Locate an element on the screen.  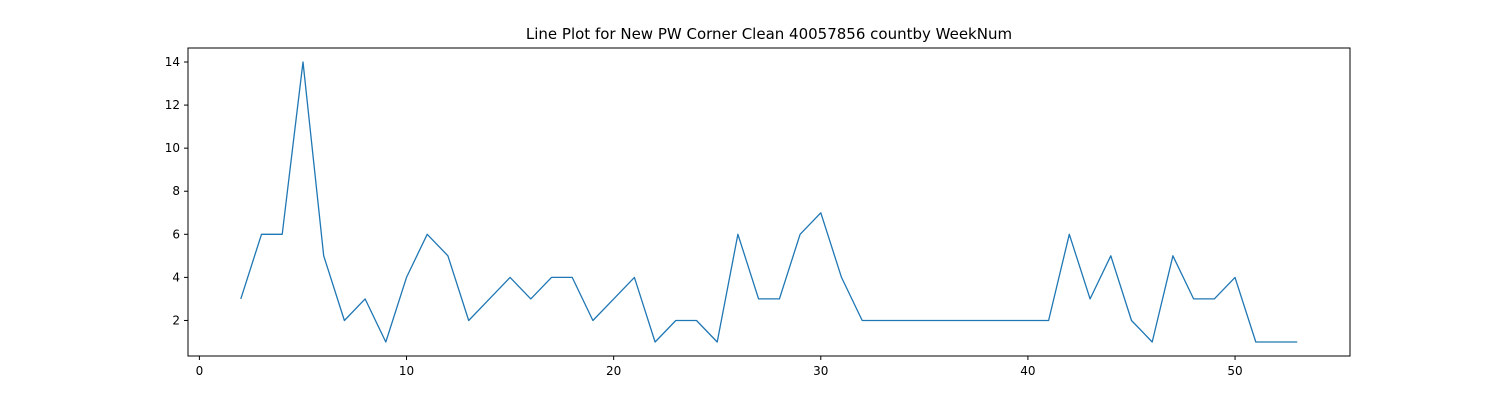
y-axis: 2 4 6 8 10 12 14 is located at coordinates (176, 191).